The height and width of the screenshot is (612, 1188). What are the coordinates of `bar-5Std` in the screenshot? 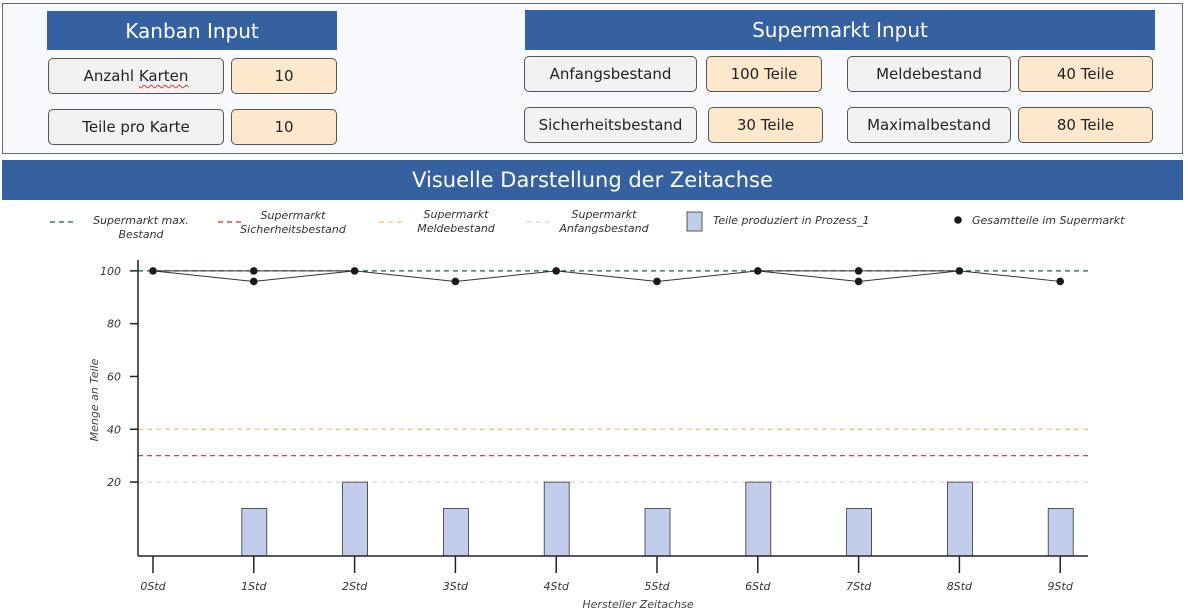 It's located at (657, 532).